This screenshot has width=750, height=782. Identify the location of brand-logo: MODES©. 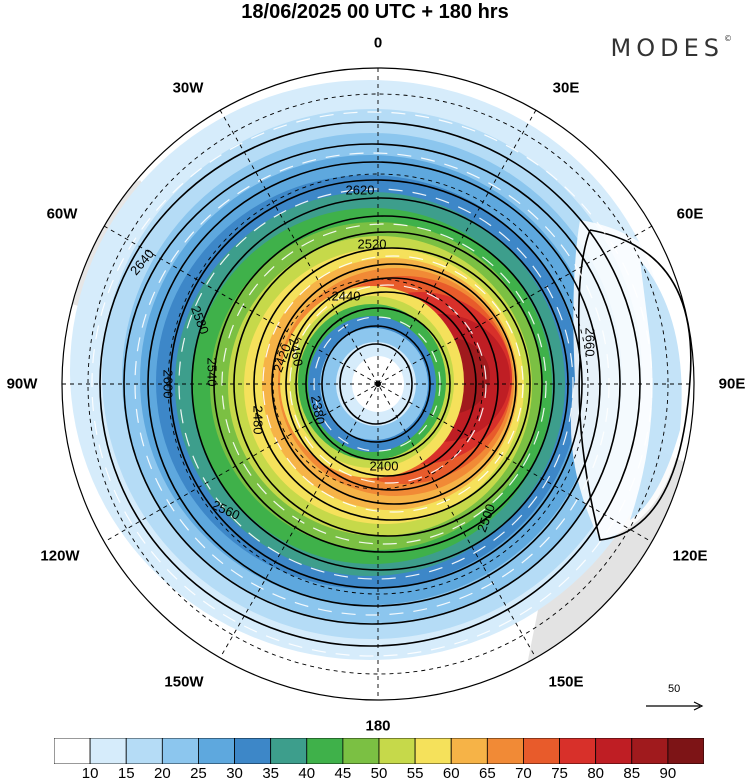
(671, 48).